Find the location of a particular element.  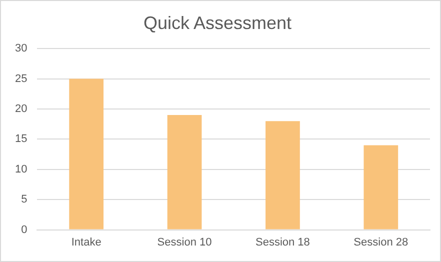

y-tick-label: 20 is located at coordinates (21, 109).